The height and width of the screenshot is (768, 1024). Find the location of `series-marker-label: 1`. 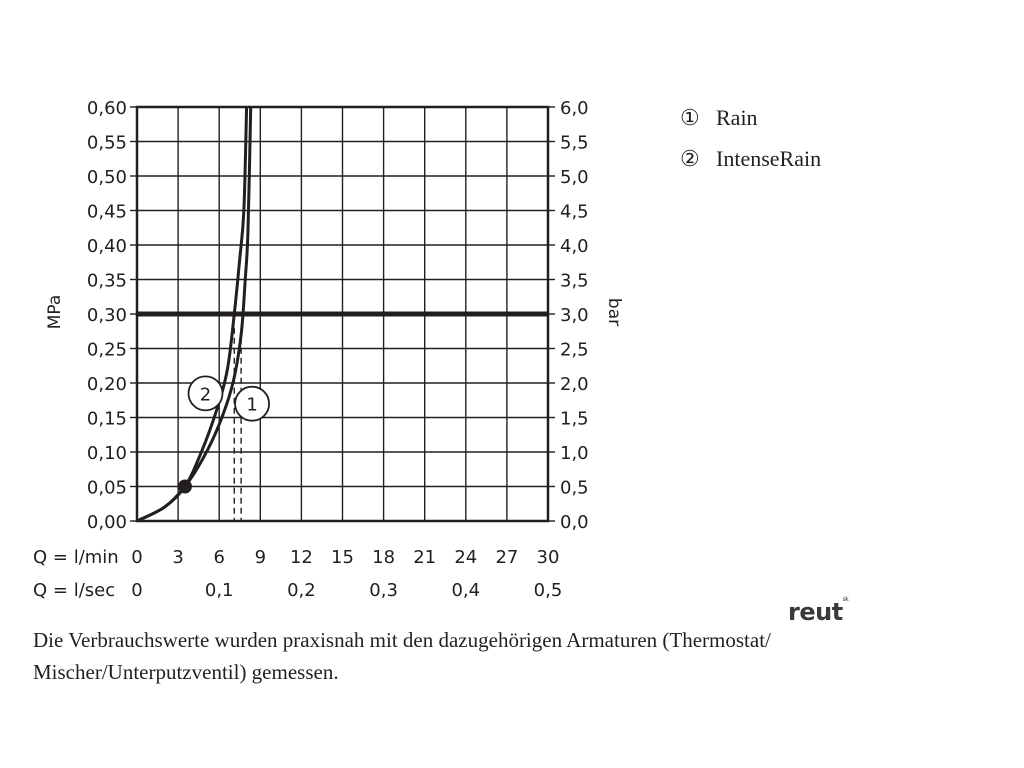

series-marker-label: 1 is located at coordinates (251, 405).